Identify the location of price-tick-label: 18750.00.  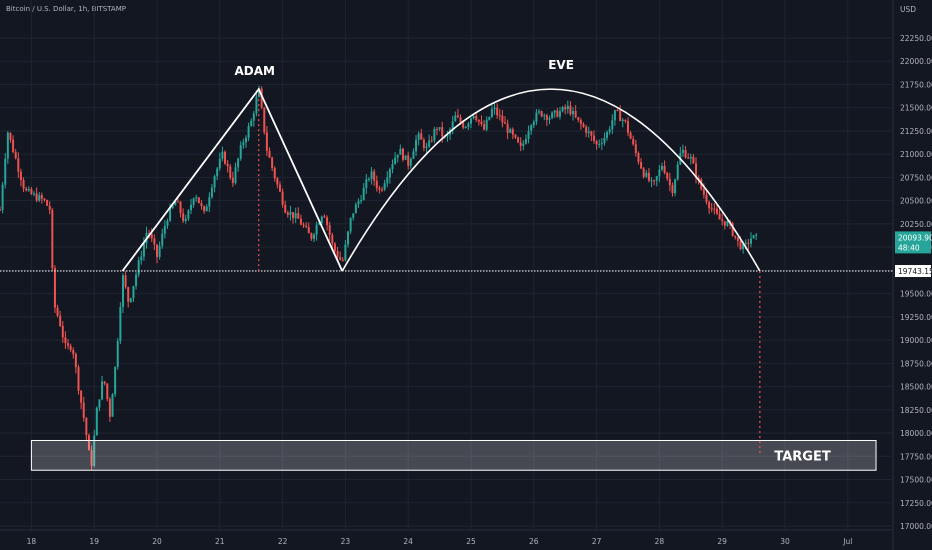
(916, 363).